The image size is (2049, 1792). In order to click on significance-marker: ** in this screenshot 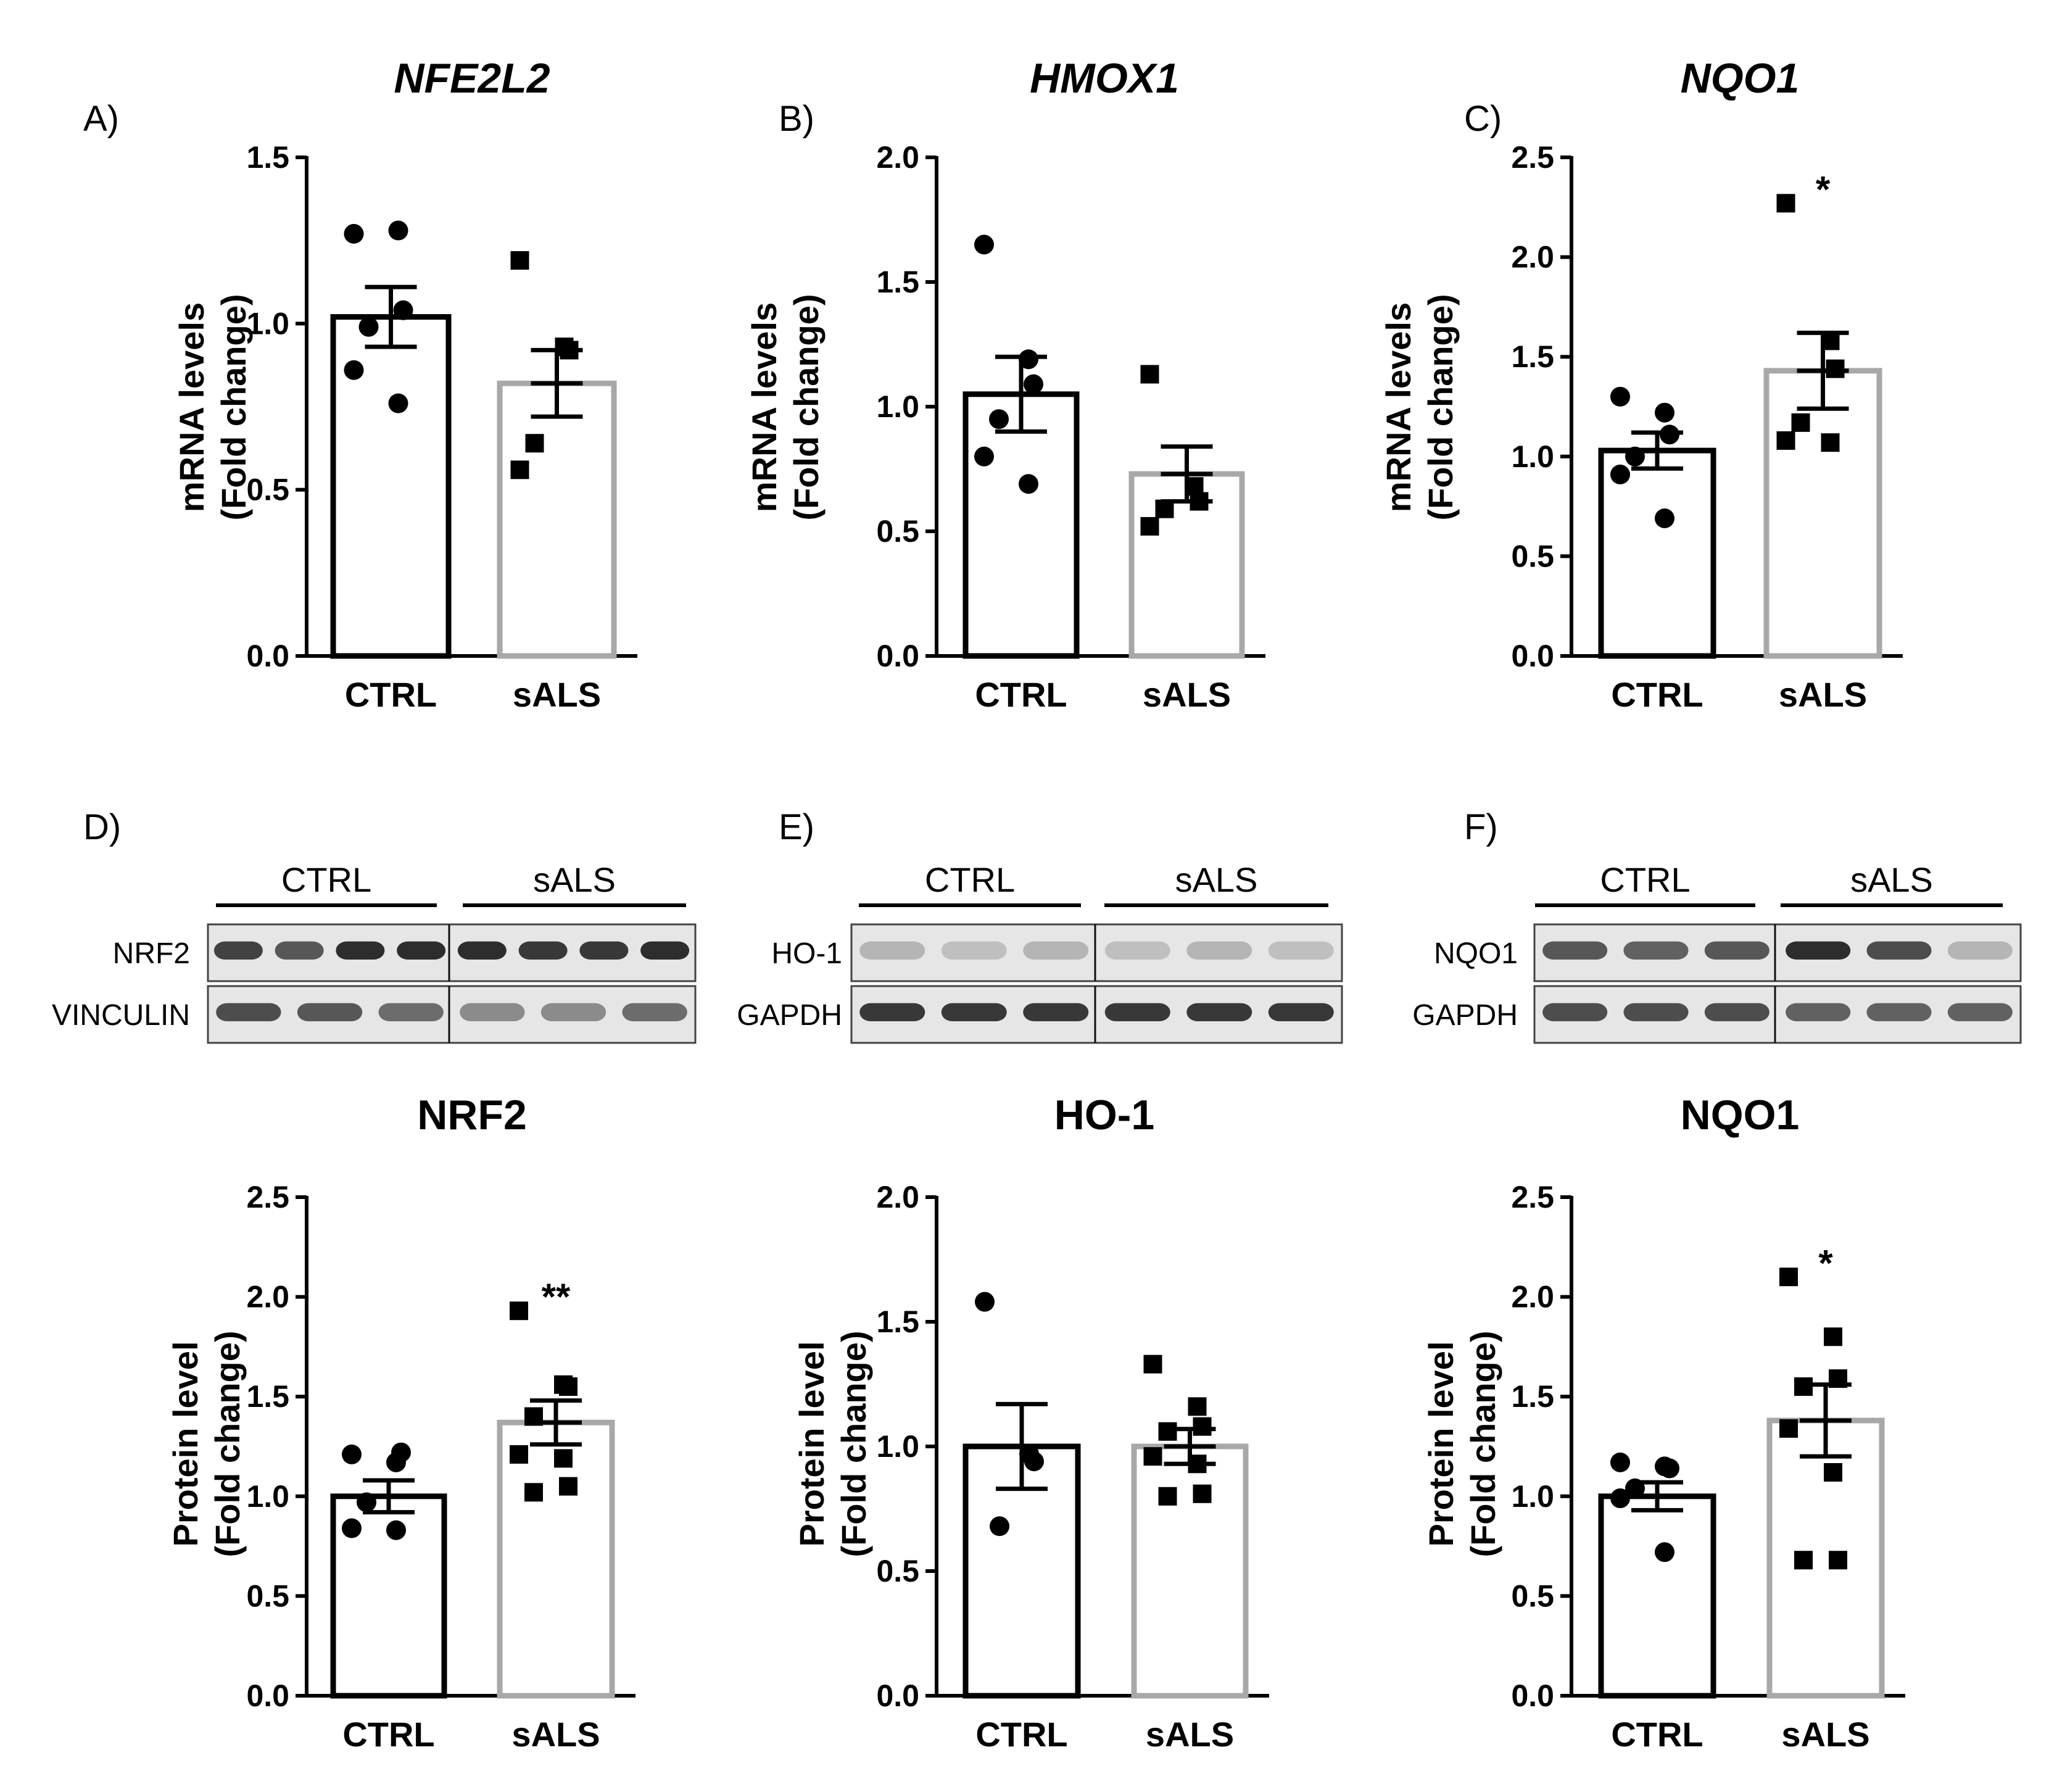, I will do `click(556, 1296)`.